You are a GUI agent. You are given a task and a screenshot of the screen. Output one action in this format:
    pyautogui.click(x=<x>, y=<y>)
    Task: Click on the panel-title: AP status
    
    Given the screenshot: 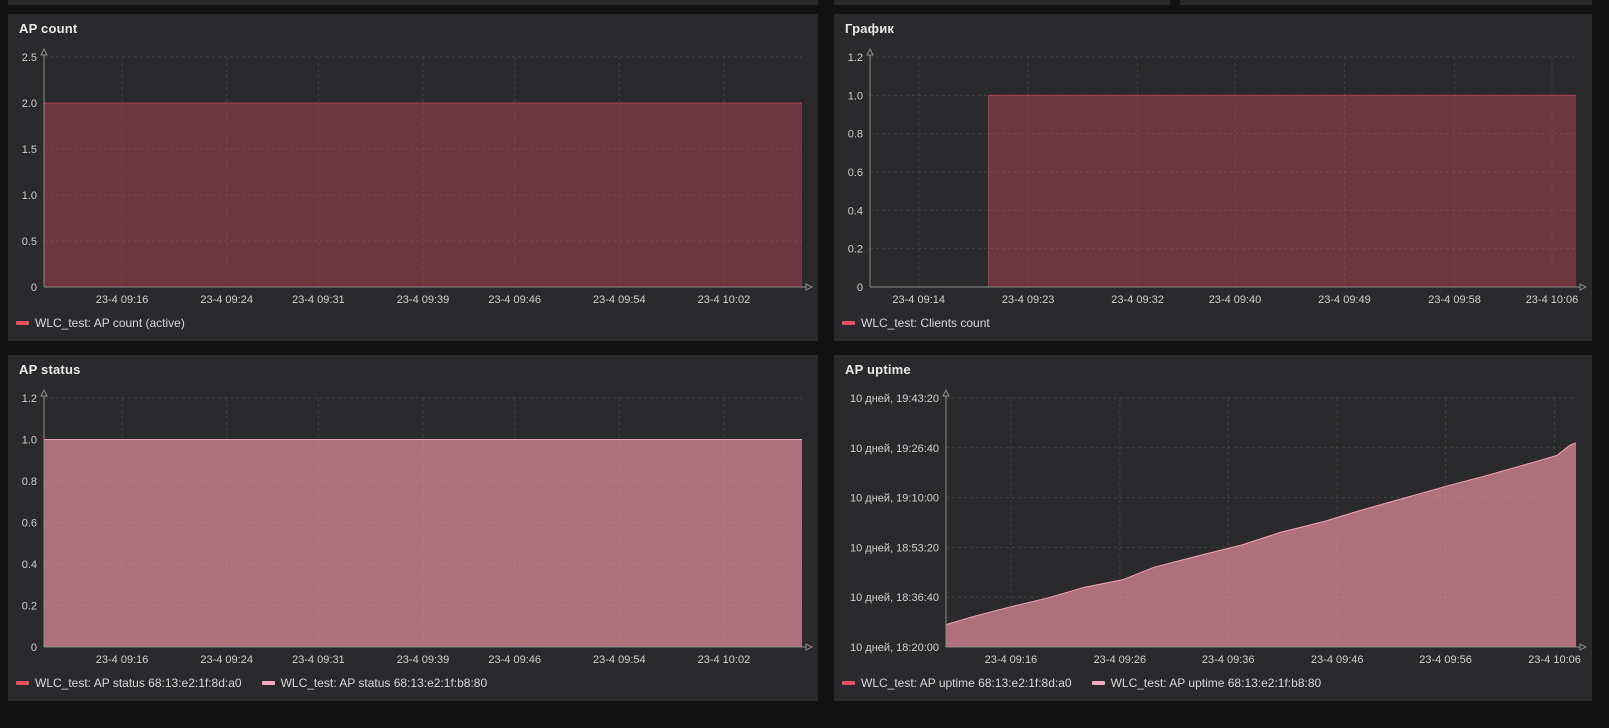 What is the action you would take?
    pyautogui.click(x=50, y=369)
    